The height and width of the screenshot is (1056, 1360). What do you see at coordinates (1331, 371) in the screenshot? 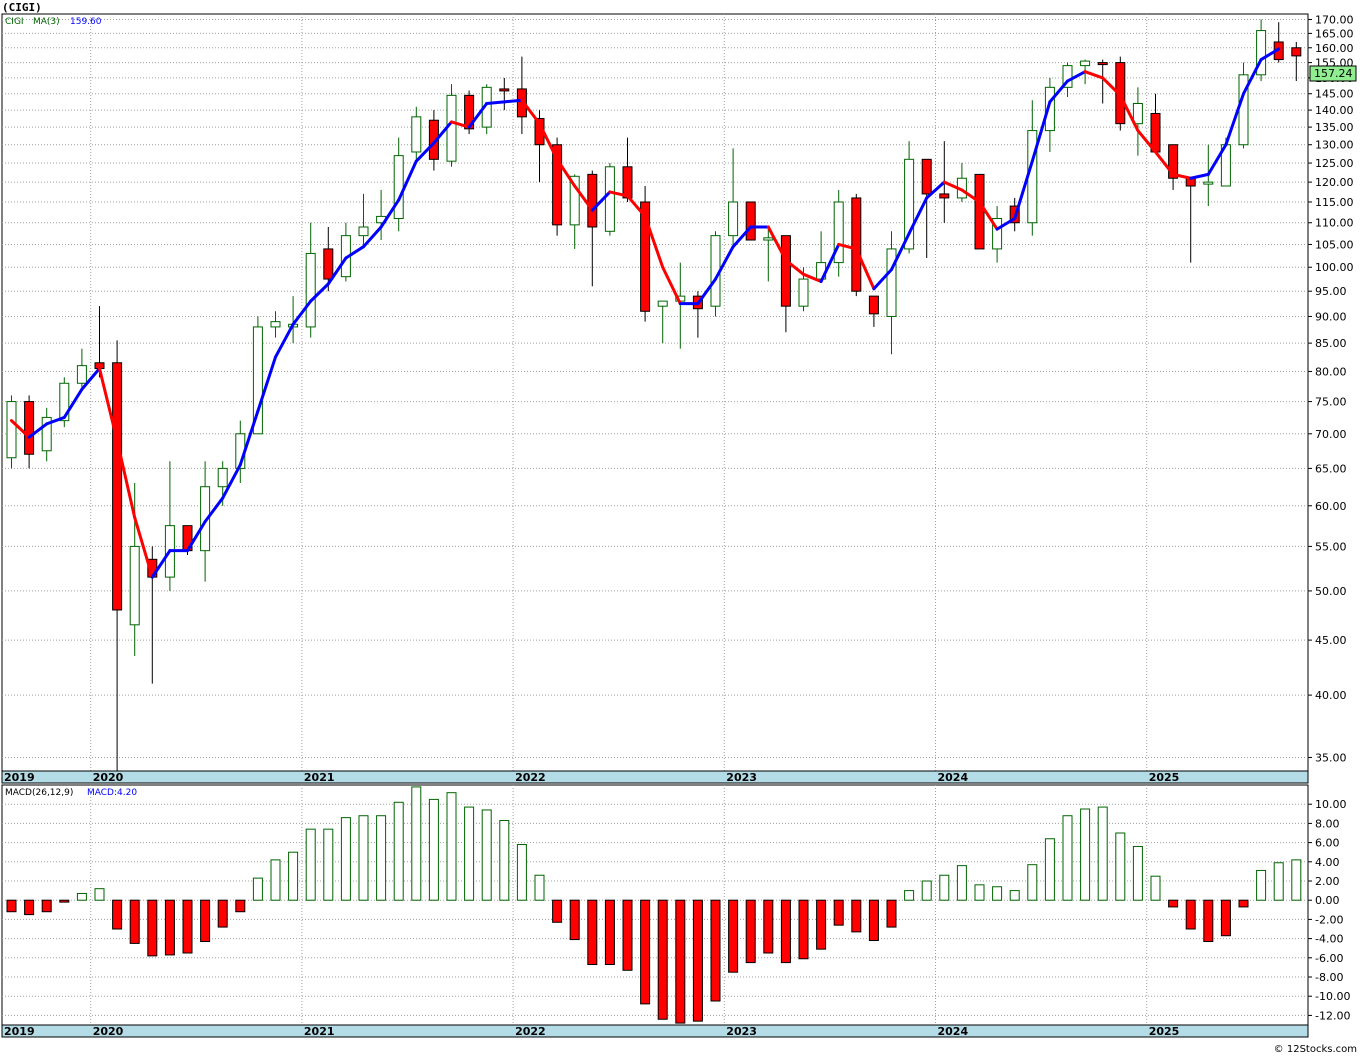
I see `price-tick-label: 80.00` at bounding box center [1331, 371].